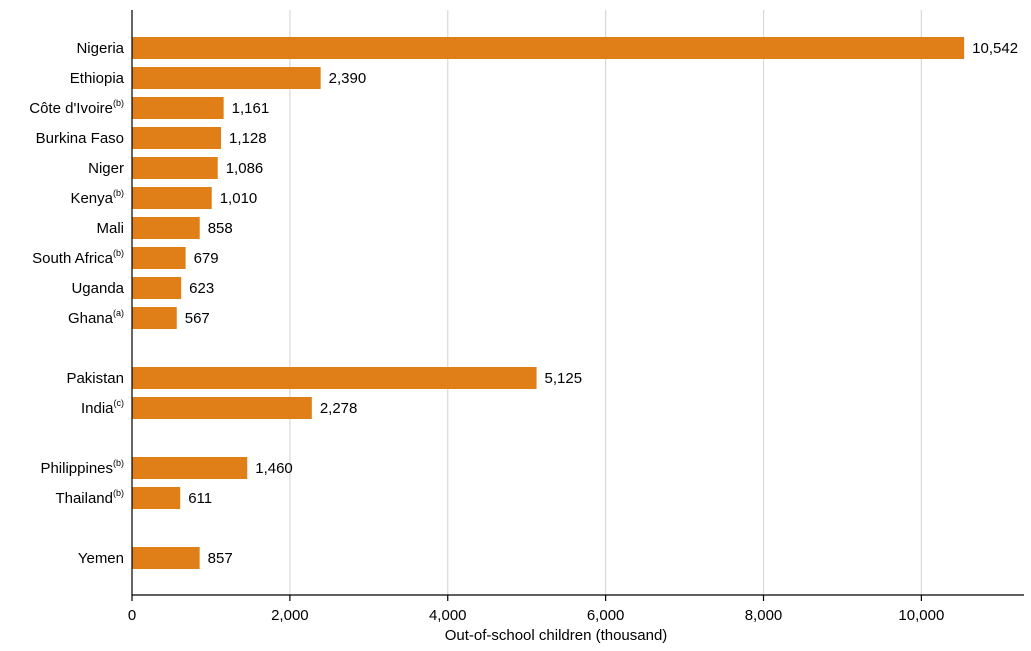 This screenshot has height=651, width=1031. I want to click on category-name: Uganda, so click(97, 288).